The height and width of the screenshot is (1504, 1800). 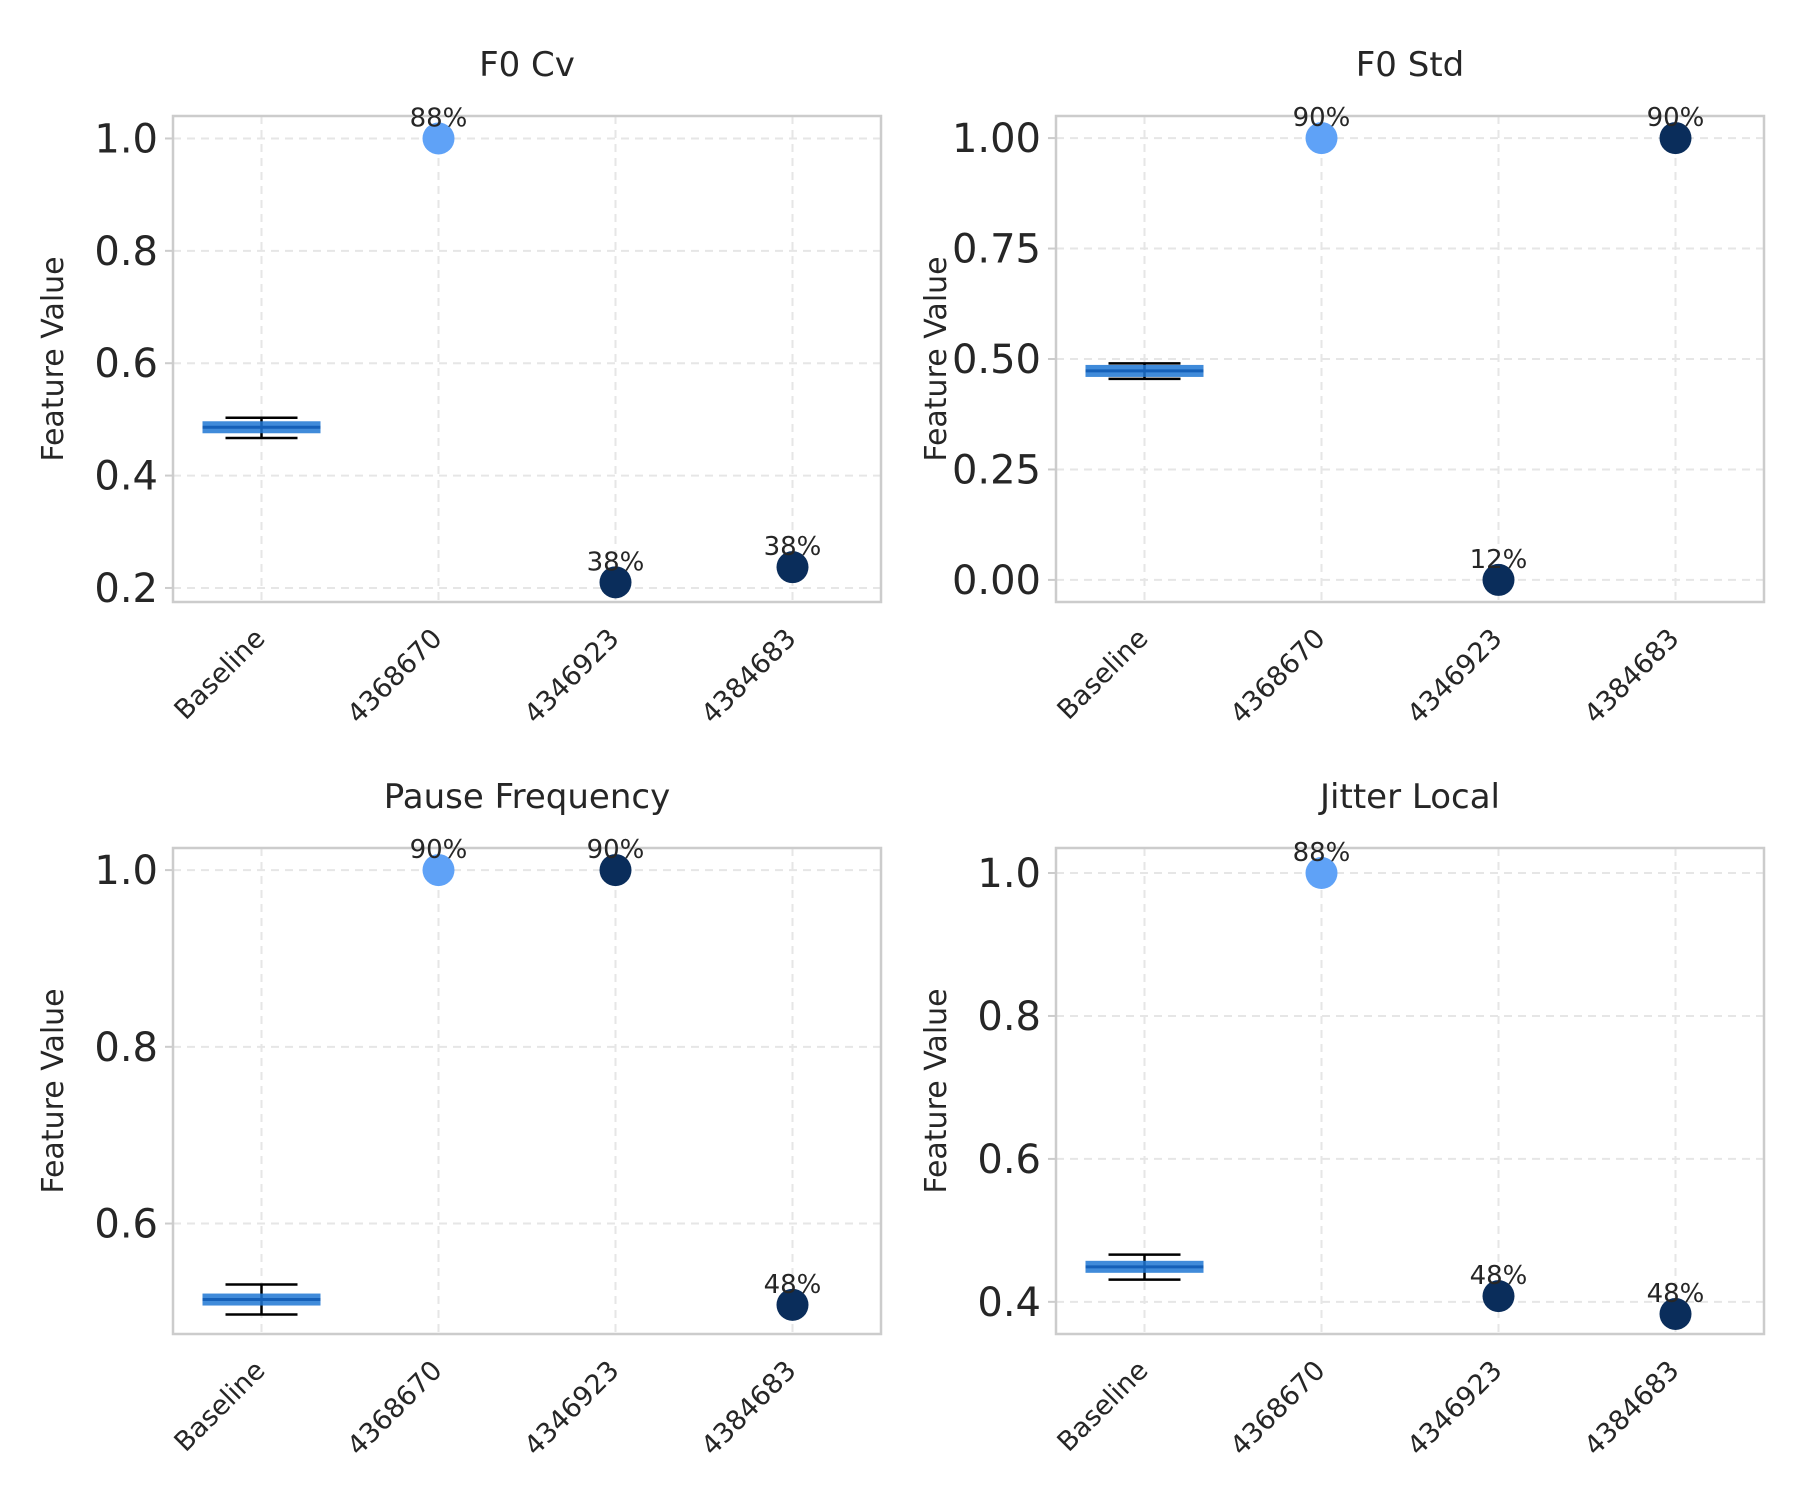 What do you see at coordinates (1409, 797) in the screenshot?
I see `chart-title: Jitter Local` at bounding box center [1409, 797].